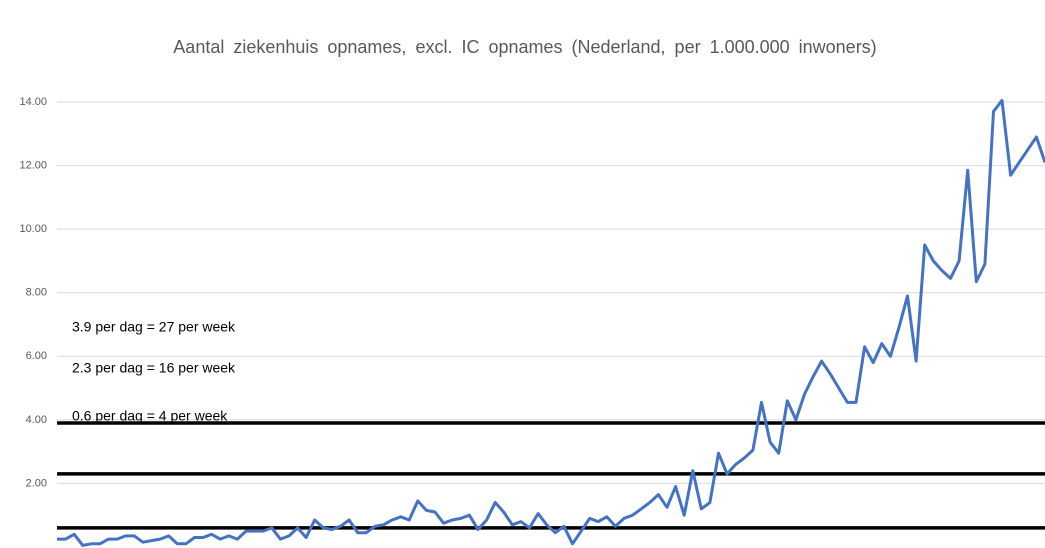 The image size is (1045, 548). Describe the element at coordinates (150, 416) in the screenshot. I see `annotation: 0.6 per dag = 4 per week` at that location.